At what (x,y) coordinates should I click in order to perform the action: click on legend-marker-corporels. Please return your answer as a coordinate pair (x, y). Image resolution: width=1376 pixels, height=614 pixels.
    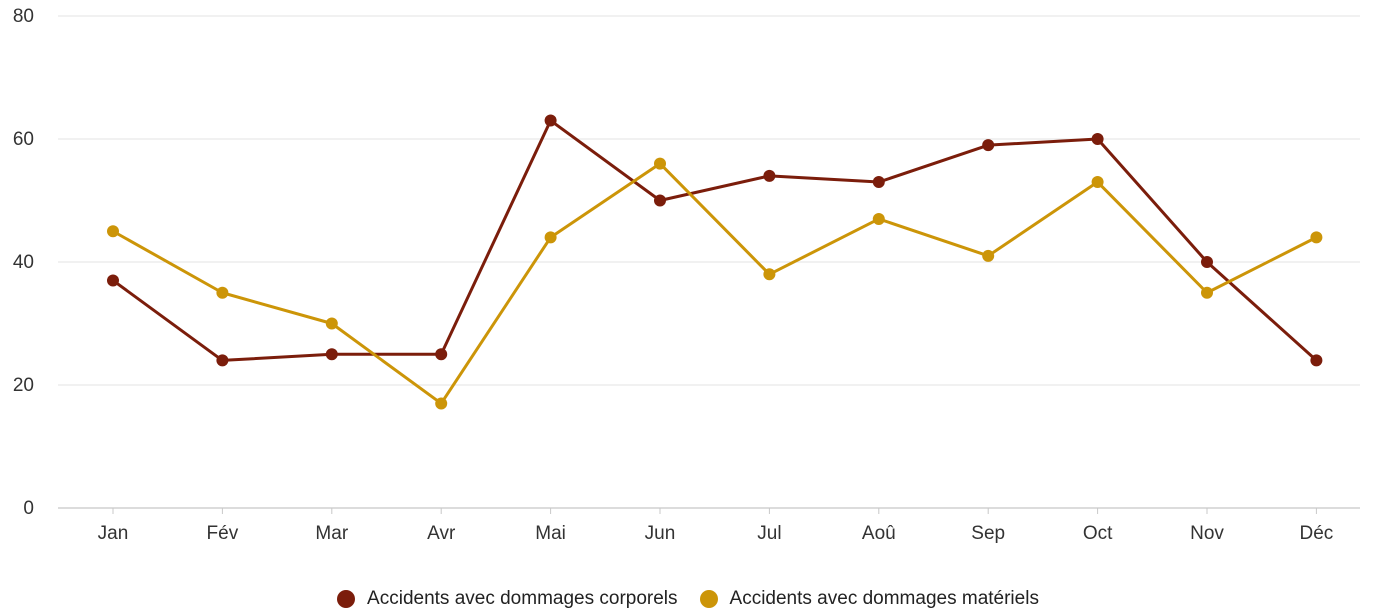
    Looking at the image, I should click on (346, 599).